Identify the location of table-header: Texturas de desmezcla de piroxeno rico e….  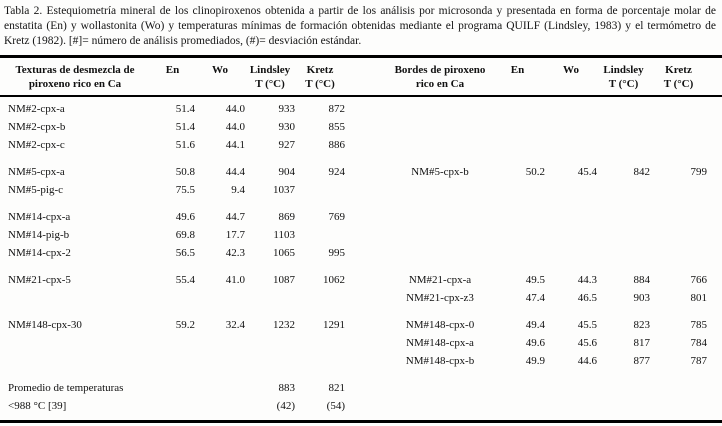
(353, 76).